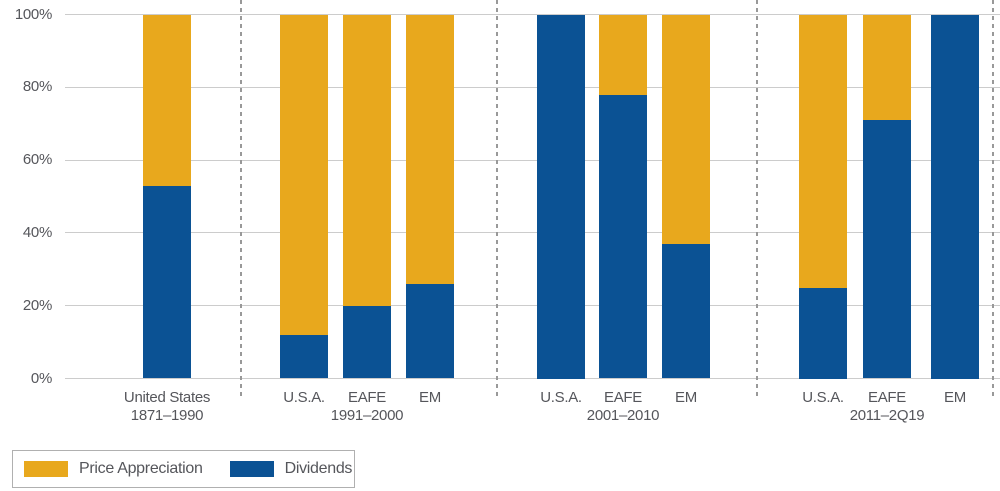 The width and height of the screenshot is (1000, 491). What do you see at coordinates (37, 232) in the screenshot?
I see `y-axis-tick-label: 40%` at bounding box center [37, 232].